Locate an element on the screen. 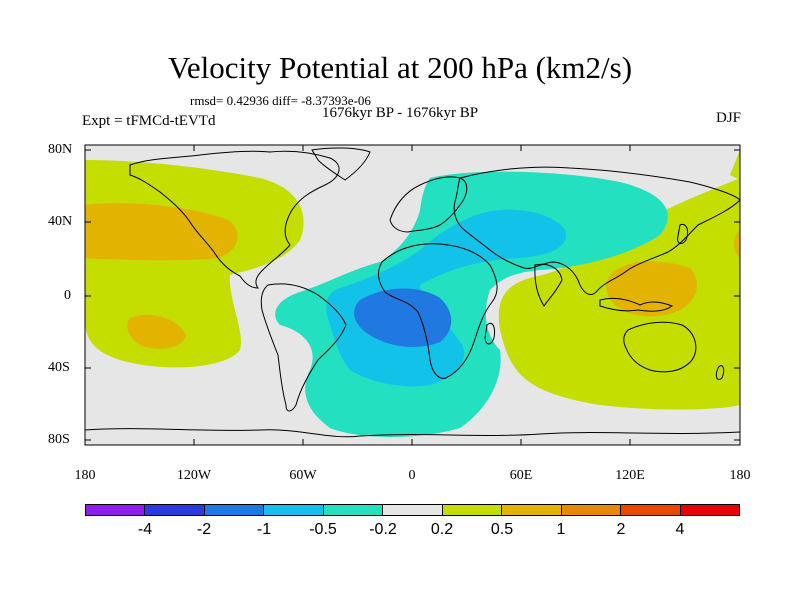 Image resolution: width=800 pixels, height=600 pixels. positive-region-east-edge is located at coordinates (735, 165).